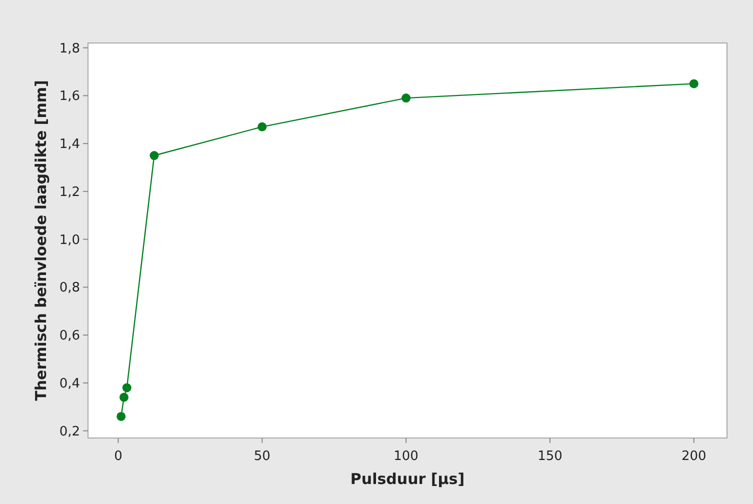  What do you see at coordinates (69, 240) in the screenshot?
I see `y-tick-label: 1,0` at bounding box center [69, 240].